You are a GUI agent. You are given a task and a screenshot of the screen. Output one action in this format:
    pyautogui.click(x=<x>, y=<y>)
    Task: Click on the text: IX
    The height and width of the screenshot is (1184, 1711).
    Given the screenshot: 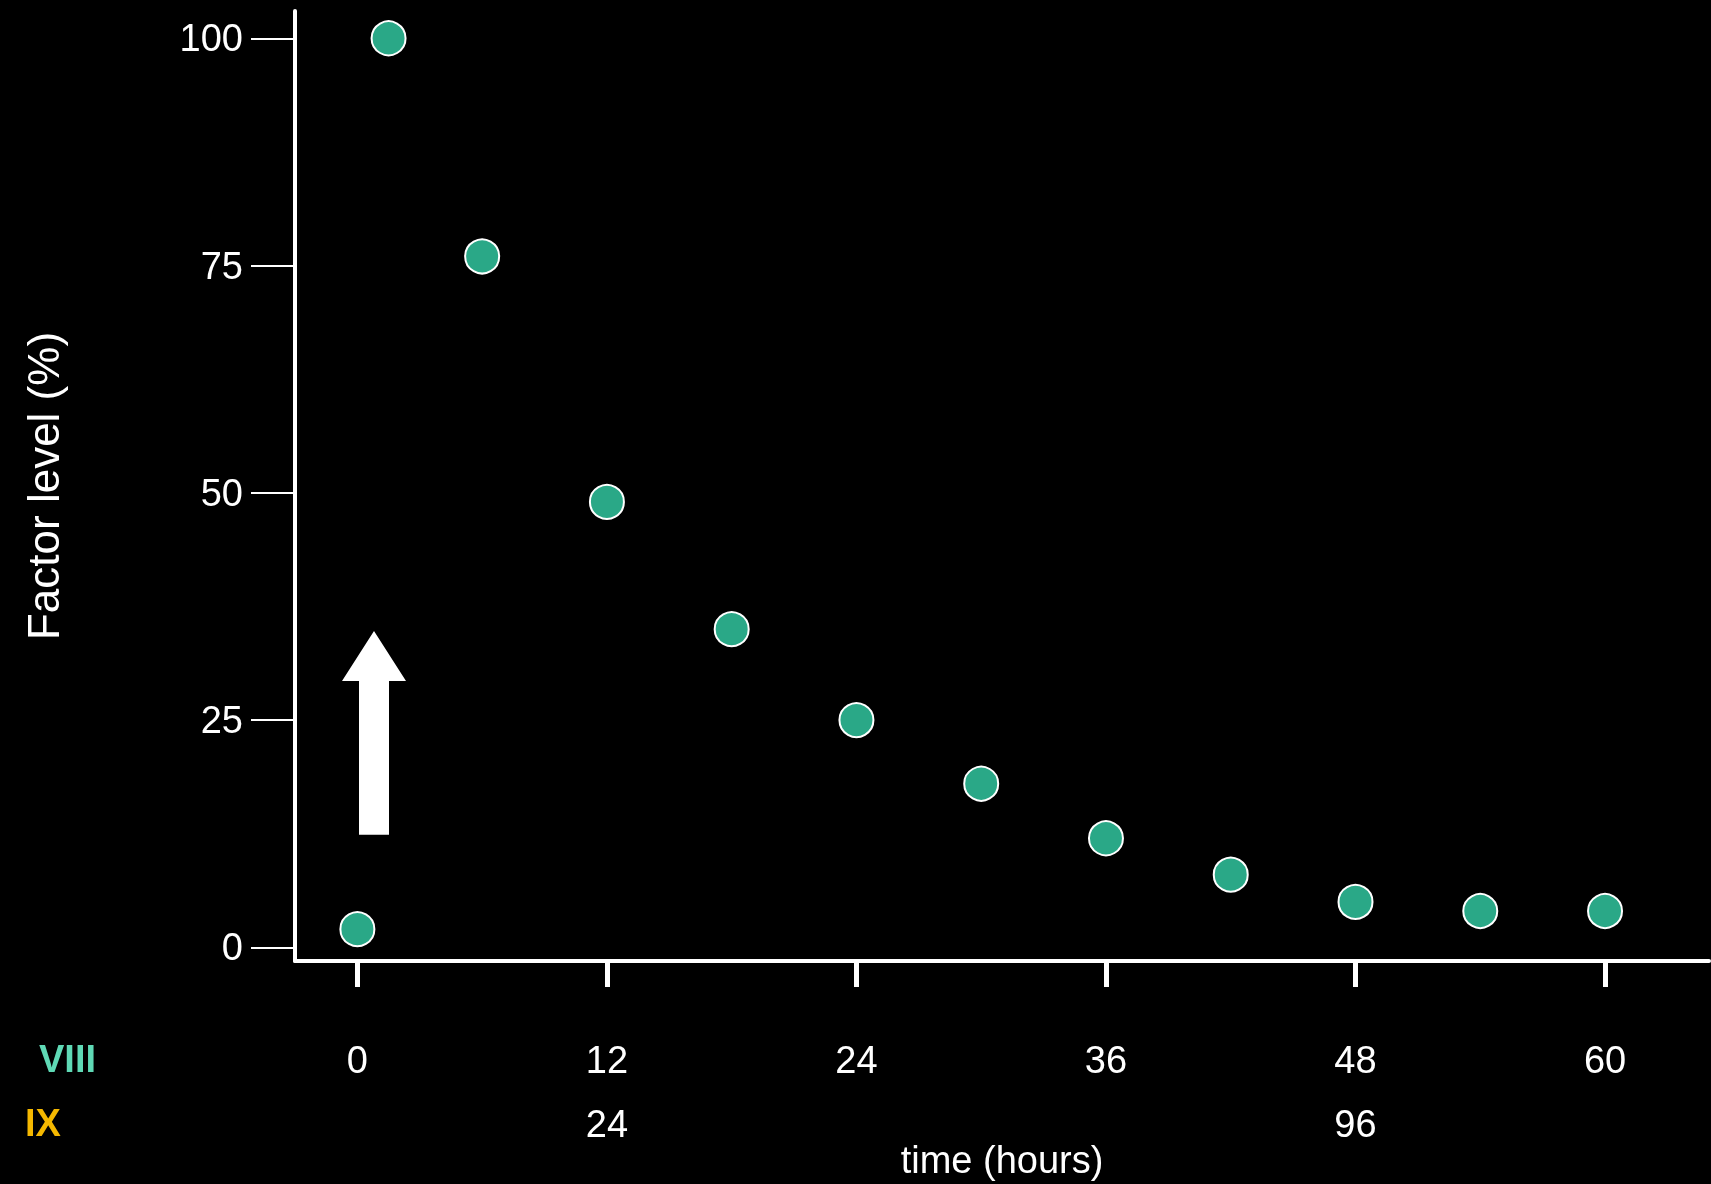 What is the action you would take?
    pyautogui.click(x=43, y=1123)
    